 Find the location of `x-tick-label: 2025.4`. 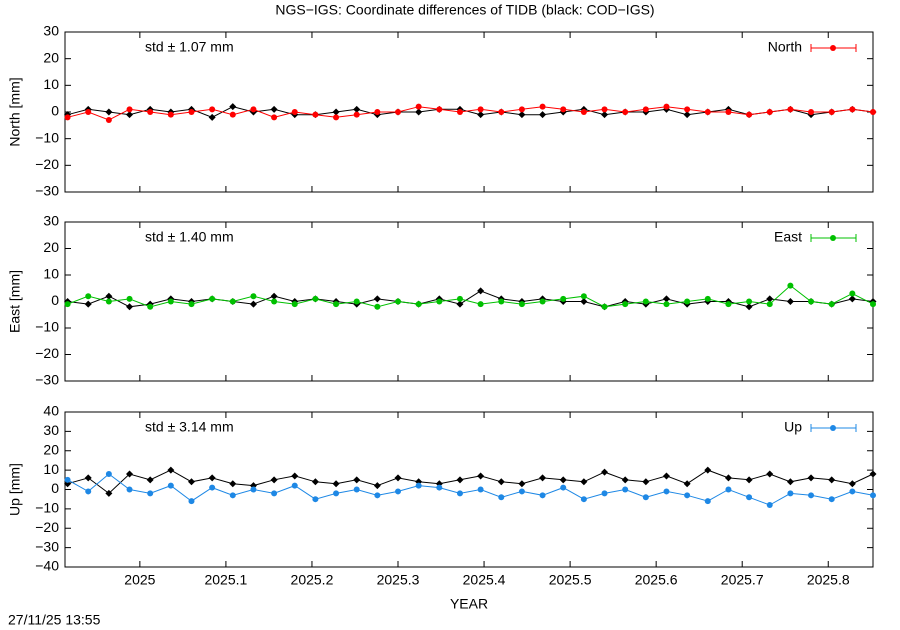

x-tick-label: 2025.4 is located at coordinates (484, 580).